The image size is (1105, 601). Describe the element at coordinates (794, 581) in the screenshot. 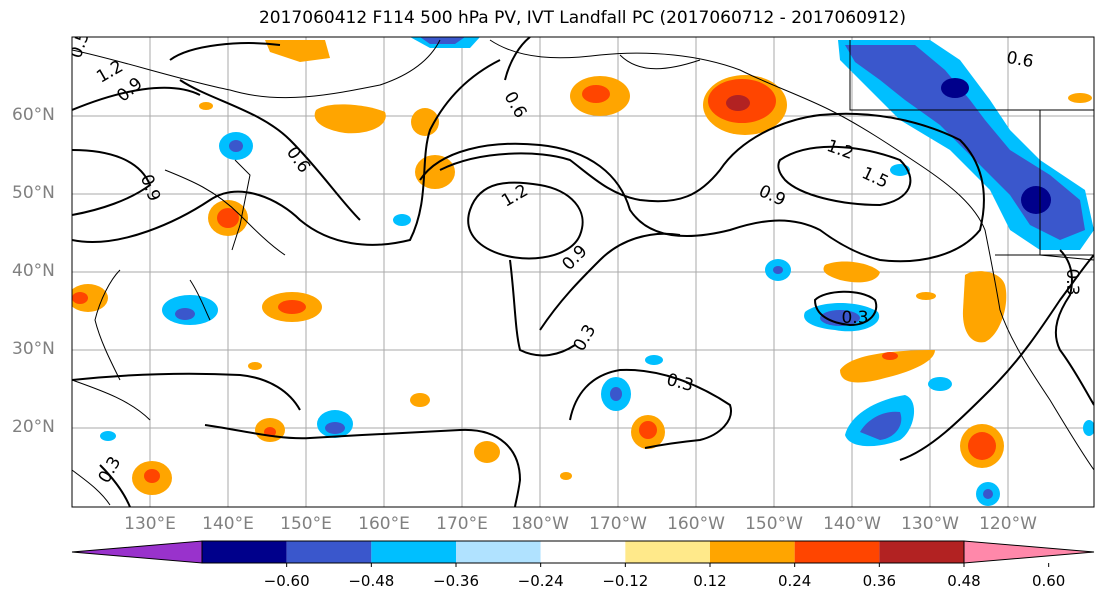

I see `colorbar-tick-label: 0.24` at that location.